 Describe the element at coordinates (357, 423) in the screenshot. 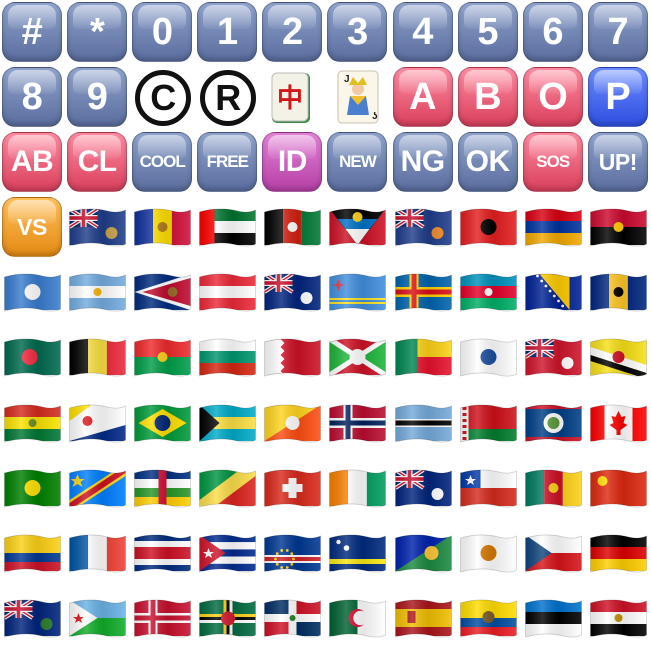

I see `flag-bouvet-island-icon` at that location.